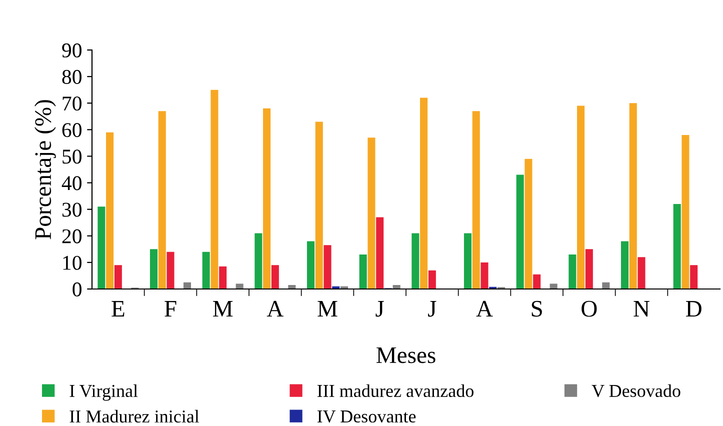 This screenshot has width=723, height=426. What do you see at coordinates (45, 170) in the screenshot?
I see `y-axis-title: Porcentaje (%)` at bounding box center [45, 170].